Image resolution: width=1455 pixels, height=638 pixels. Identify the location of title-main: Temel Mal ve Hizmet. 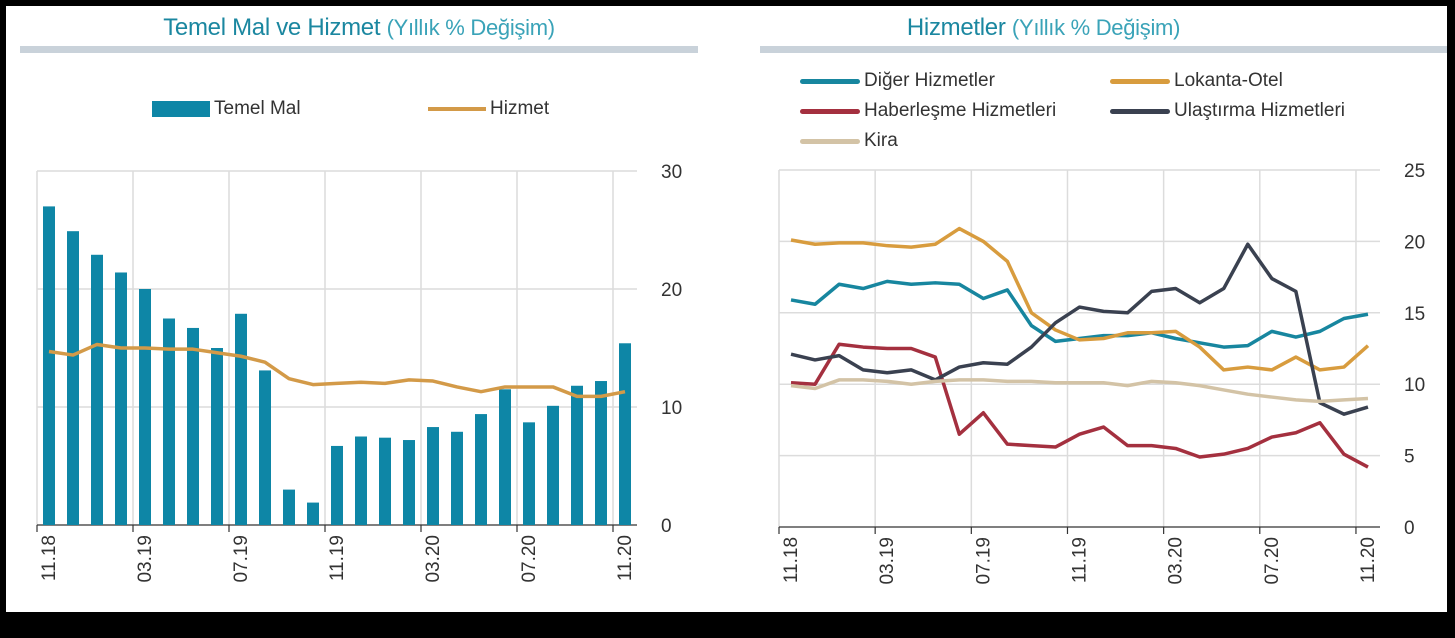
(272, 27).